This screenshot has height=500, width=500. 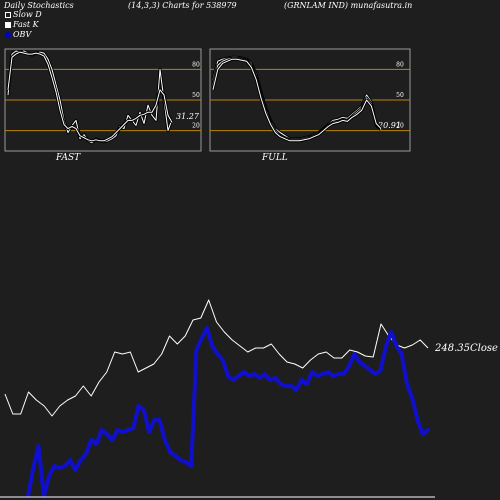 What do you see at coordinates (8, 35) in the screenshot?
I see `legend-swatch-obv` at bounding box center [8, 35].